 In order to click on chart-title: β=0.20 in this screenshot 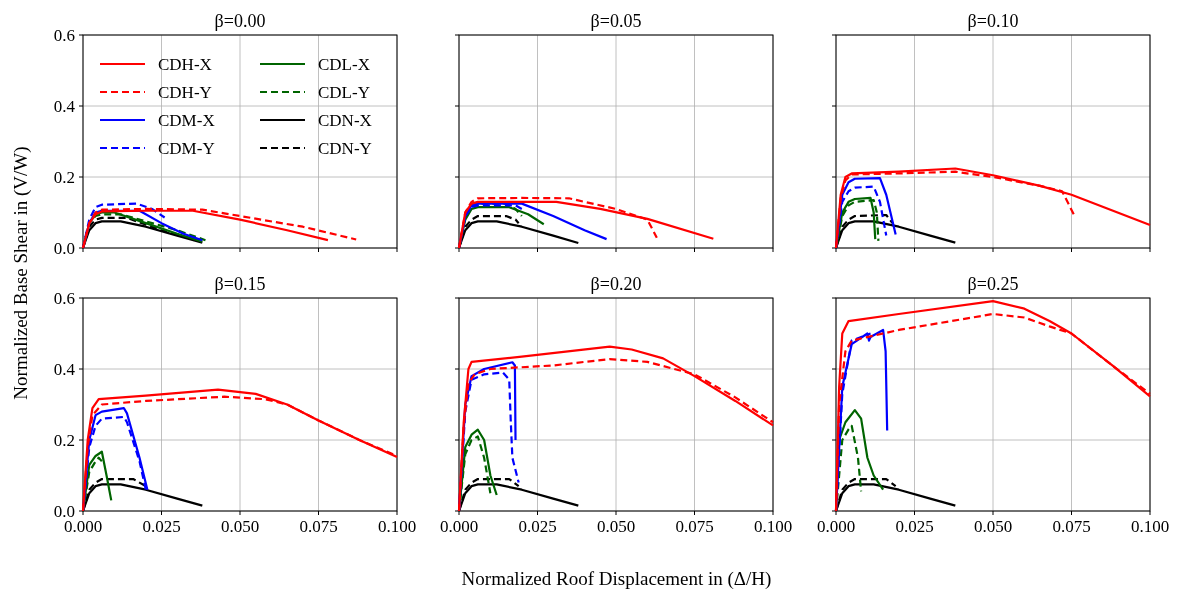, I will do `click(616, 284)`.